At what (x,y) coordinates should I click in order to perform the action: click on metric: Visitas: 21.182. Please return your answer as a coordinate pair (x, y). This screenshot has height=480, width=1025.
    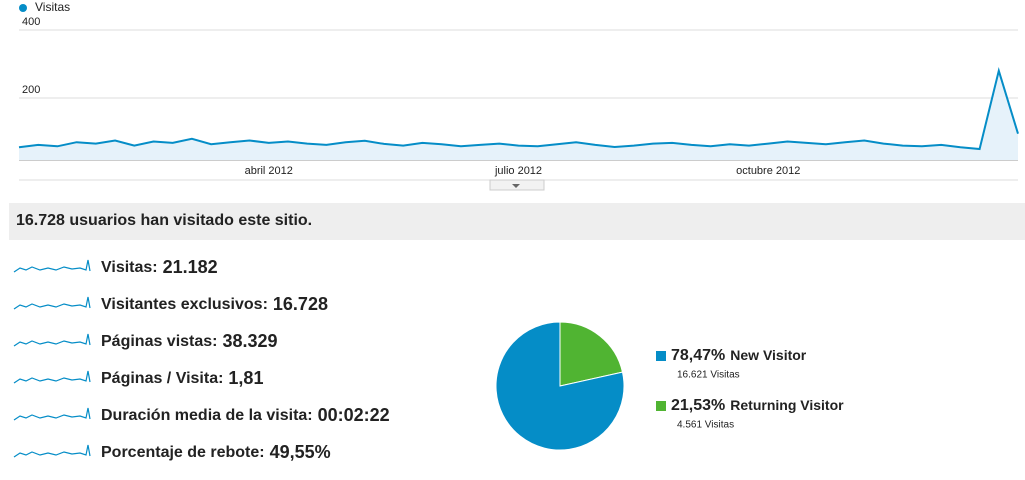
    Looking at the image, I should click on (159, 267).